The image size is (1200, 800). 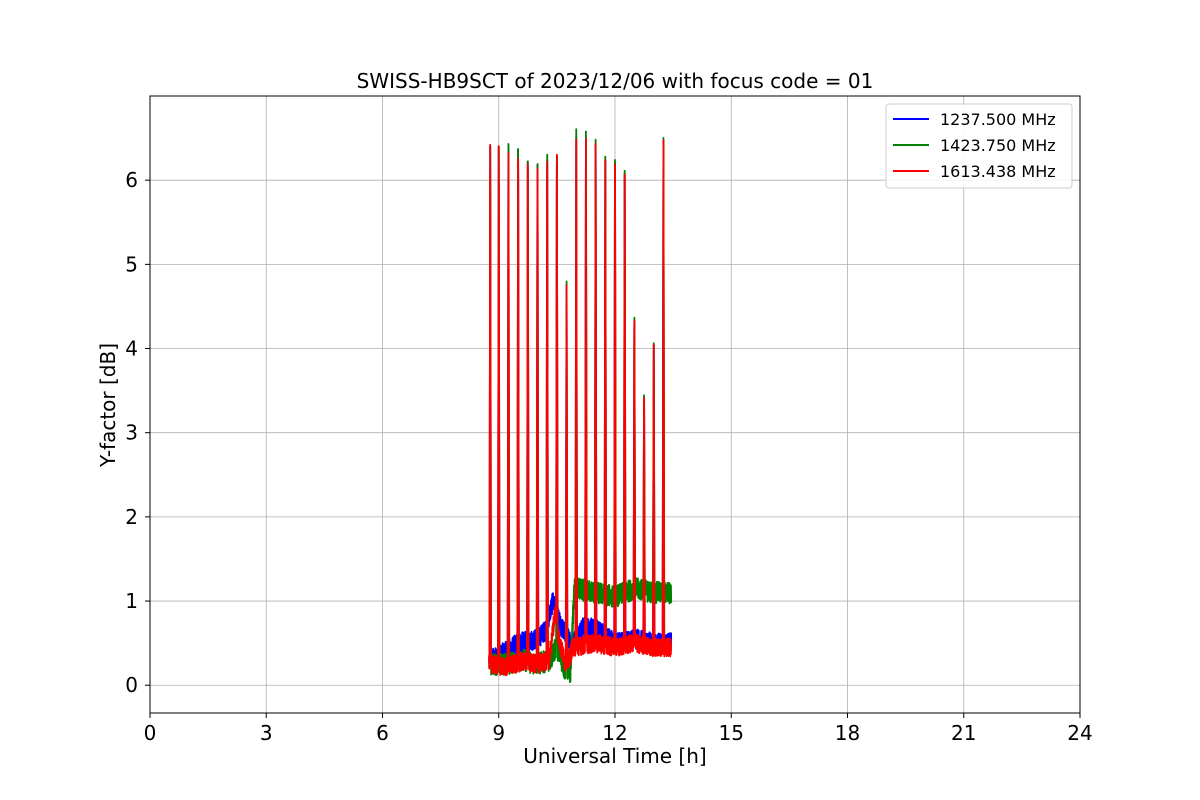 I want to click on x-tick-label: 3, so click(x=266, y=733).